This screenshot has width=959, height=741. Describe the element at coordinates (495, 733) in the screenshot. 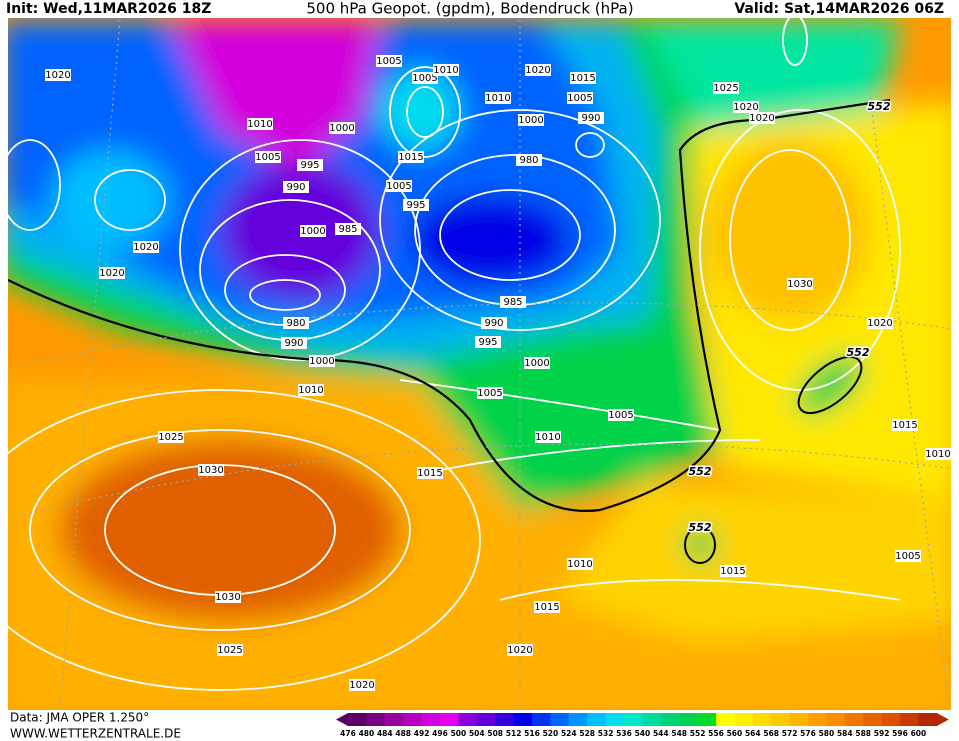

I see `scale-label: 508` at that location.